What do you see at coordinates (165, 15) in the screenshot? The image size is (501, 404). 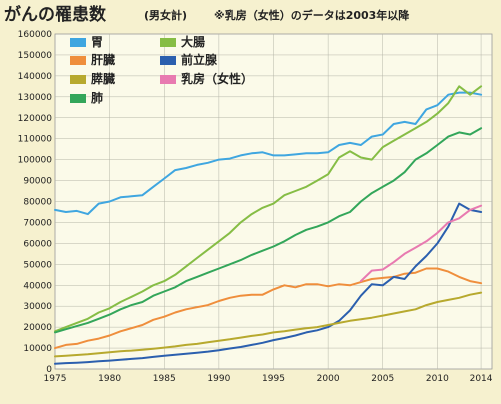 I see `chart-subtitle: (男女計)` at bounding box center [165, 15].